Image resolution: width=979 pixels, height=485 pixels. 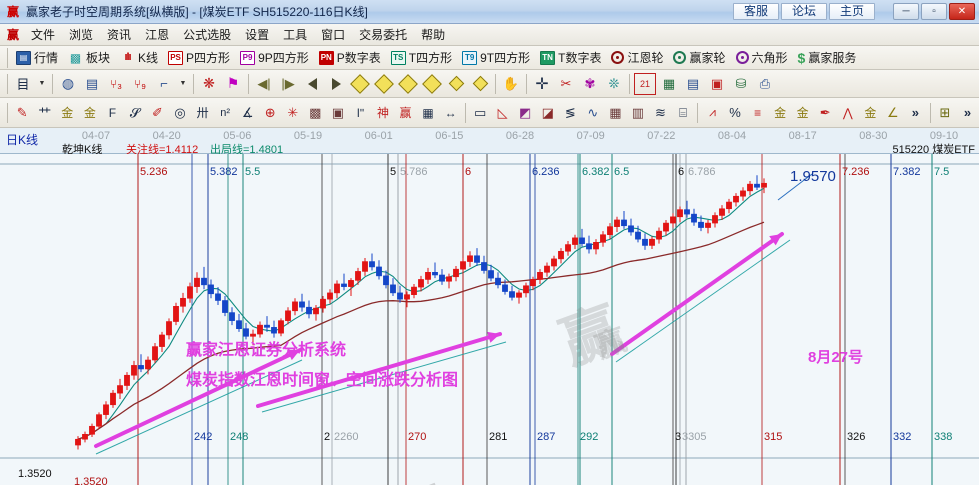 What do you see at coordinates (134, 112) in the screenshot?
I see `spiral-icon: 𝓢` at bounding box center [134, 112].